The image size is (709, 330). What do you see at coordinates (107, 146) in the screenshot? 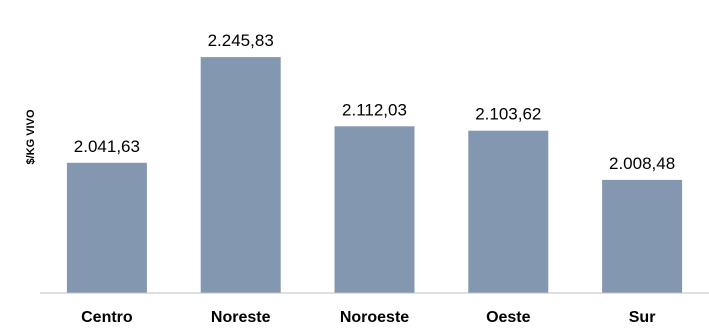
I see `value-label-centro: 2.041,63` at bounding box center [107, 146].